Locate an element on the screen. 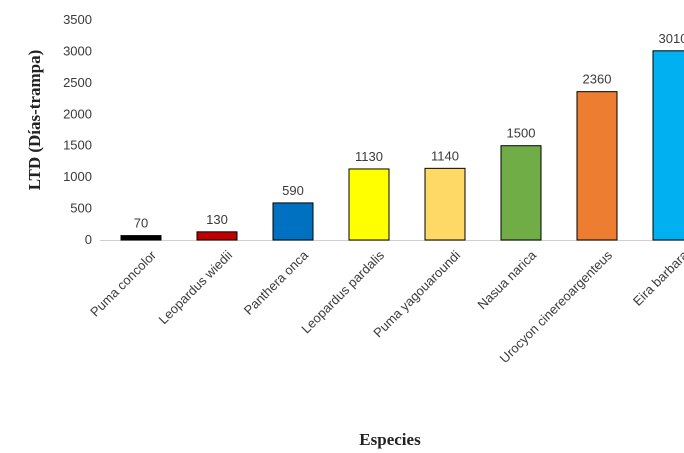 The height and width of the screenshot is (453, 684). category-label: Panthera onca is located at coordinates (276, 282).